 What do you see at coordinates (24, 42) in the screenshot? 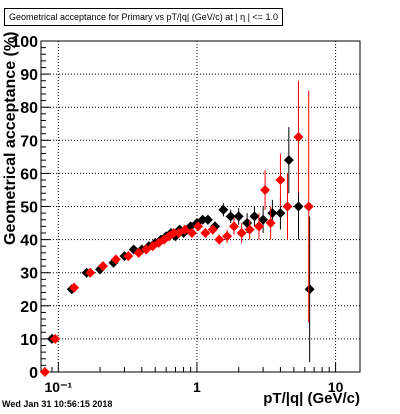
I see `y-tick-label: 100` at bounding box center [24, 42].